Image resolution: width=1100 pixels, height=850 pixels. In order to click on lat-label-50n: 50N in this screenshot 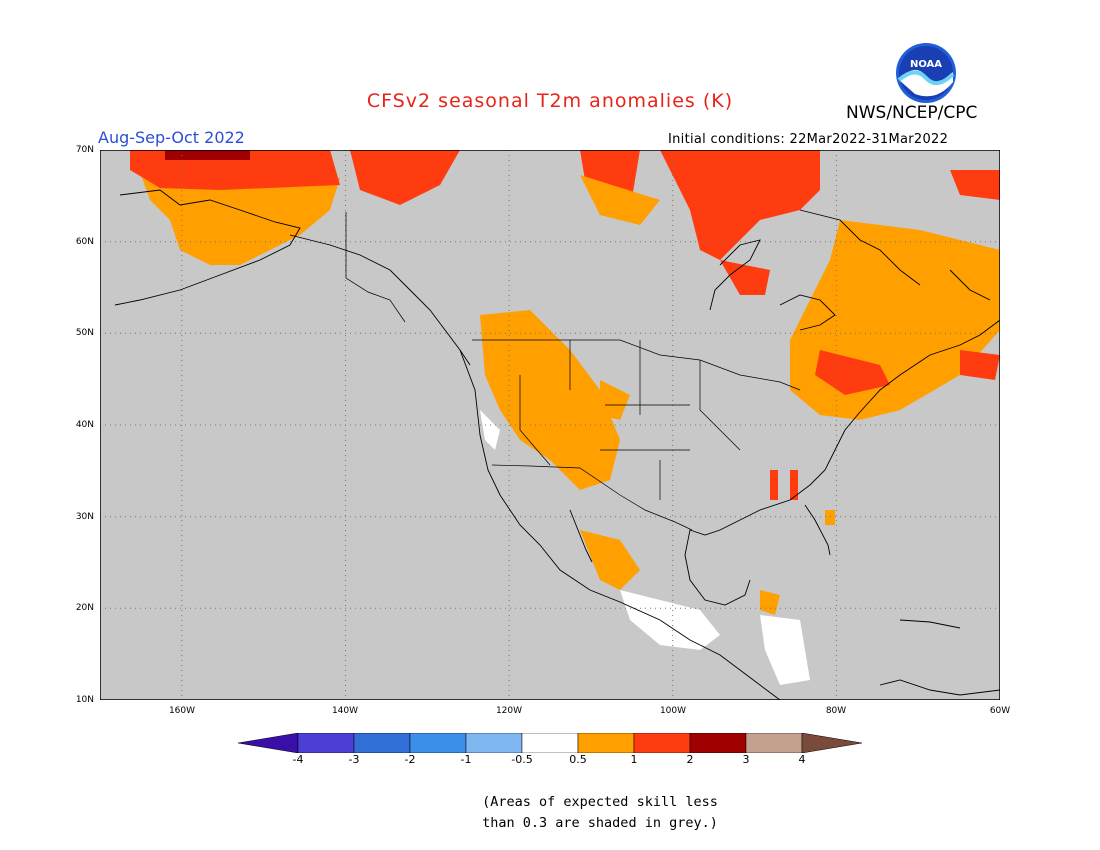, I will do `click(84, 333)`.